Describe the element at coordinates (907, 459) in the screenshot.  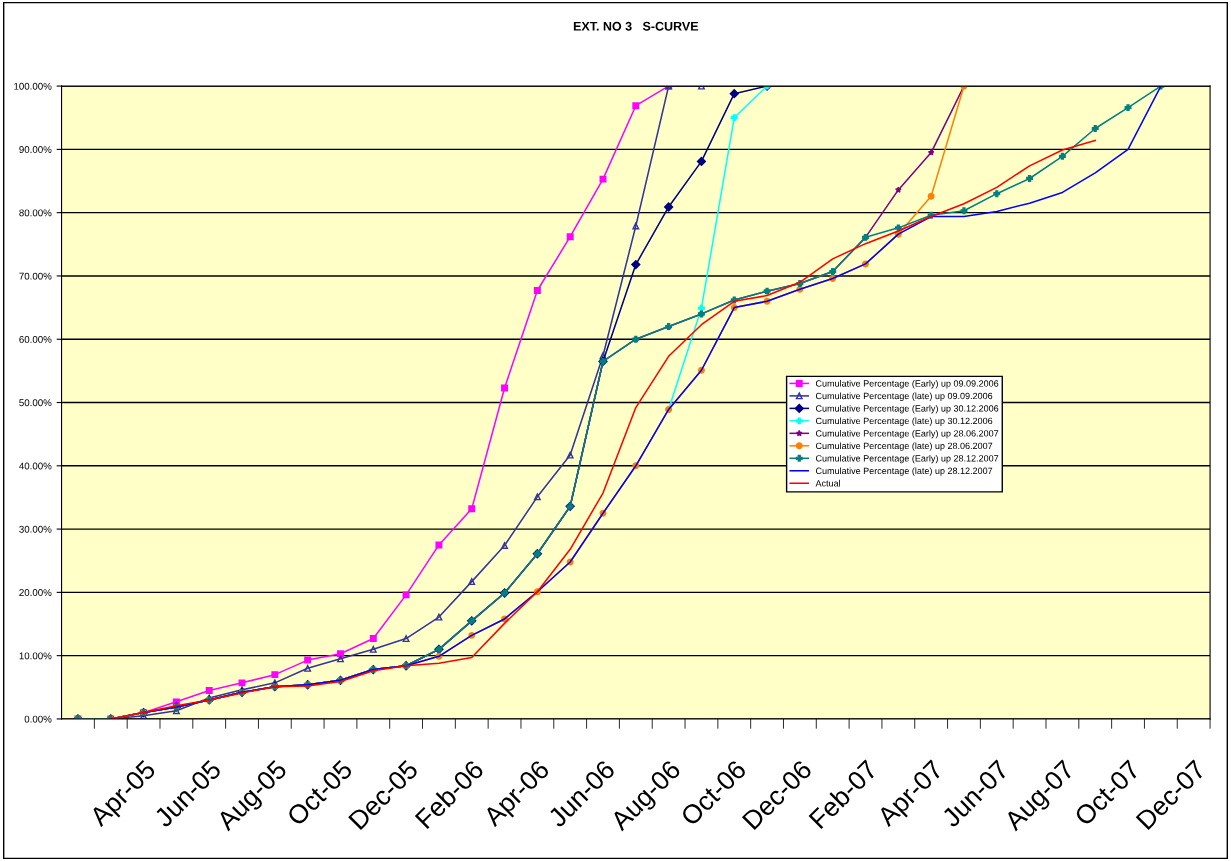
I see `legend-label: Cumulative Percentage (Early) up 28.12.2007` at that location.